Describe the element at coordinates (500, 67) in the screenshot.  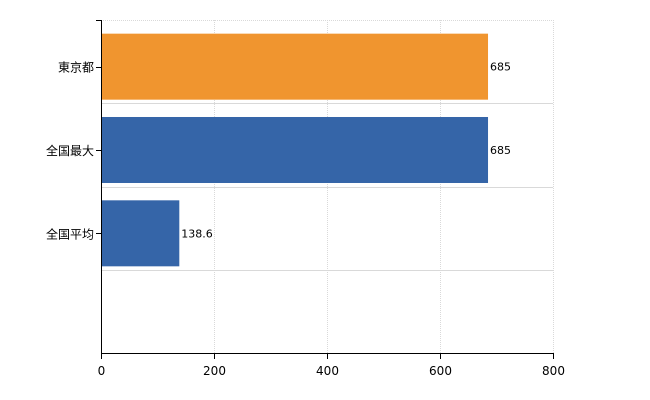
I see `data-label-0: 685` at that location.